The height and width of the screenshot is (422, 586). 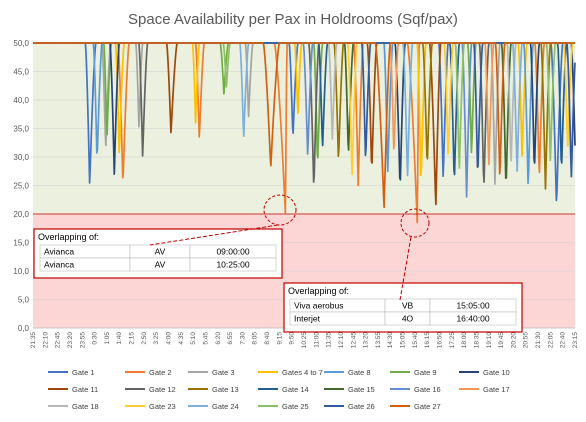 I want to click on x-tick-label: 12:45, so click(x=353, y=340).